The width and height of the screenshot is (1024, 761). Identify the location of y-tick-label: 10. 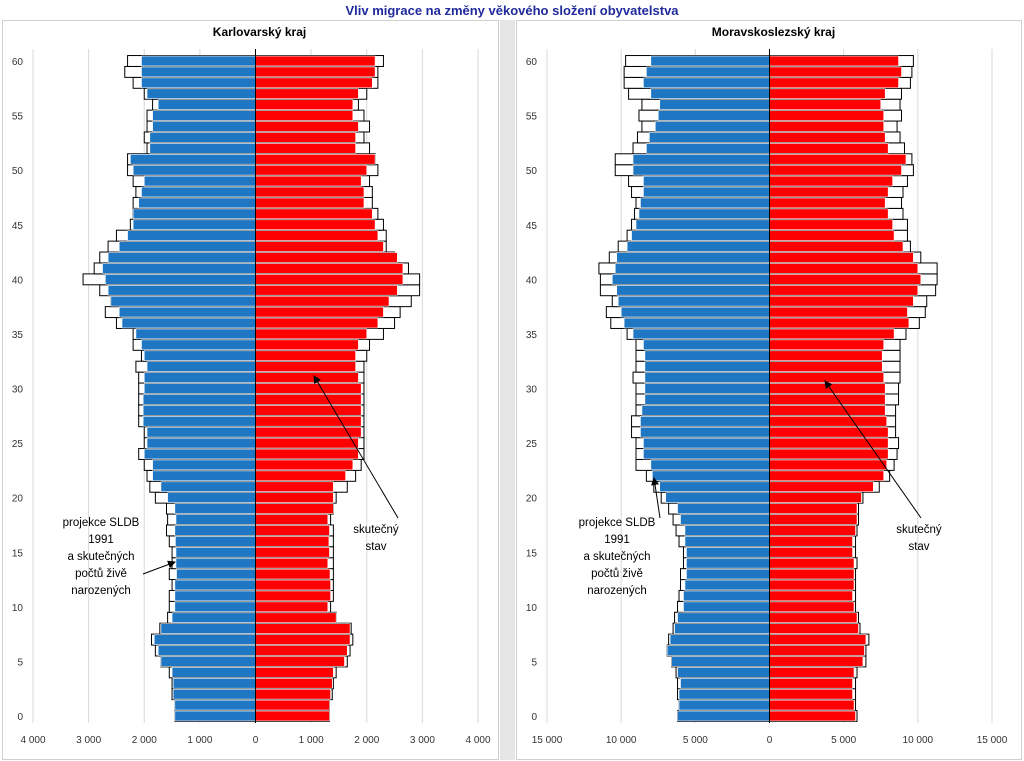
(532, 608).